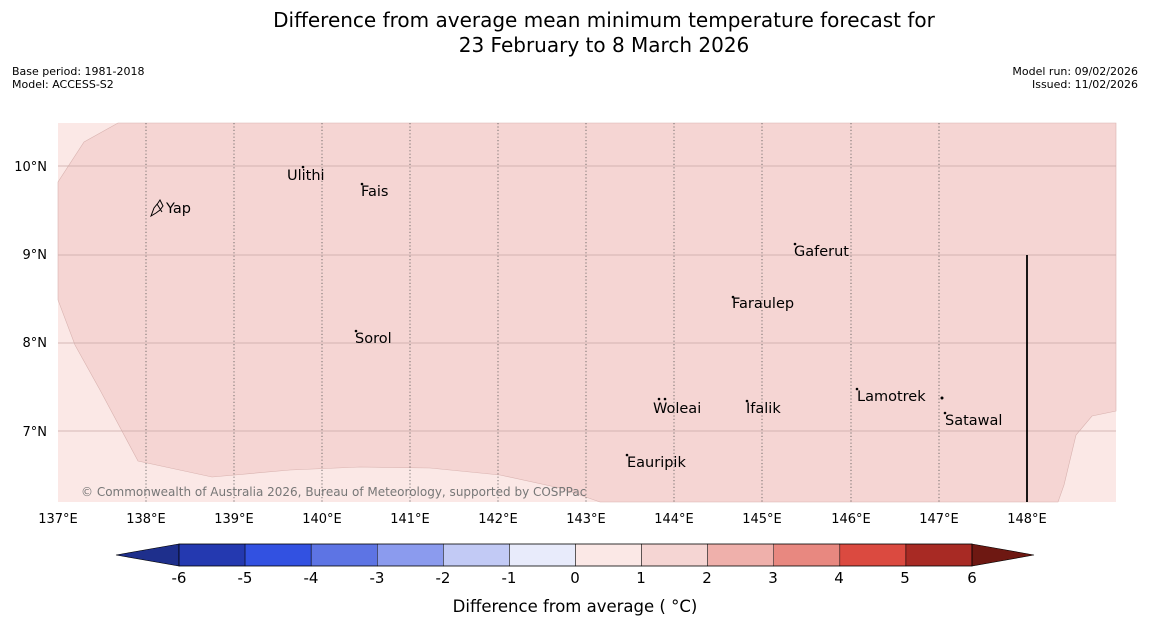 Image resolution: width=1150 pixels, height=644 pixels. What do you see at coordinates (733, 297) in the screenshot?
I see `faraulep-island` at bounding box center [733, 297].